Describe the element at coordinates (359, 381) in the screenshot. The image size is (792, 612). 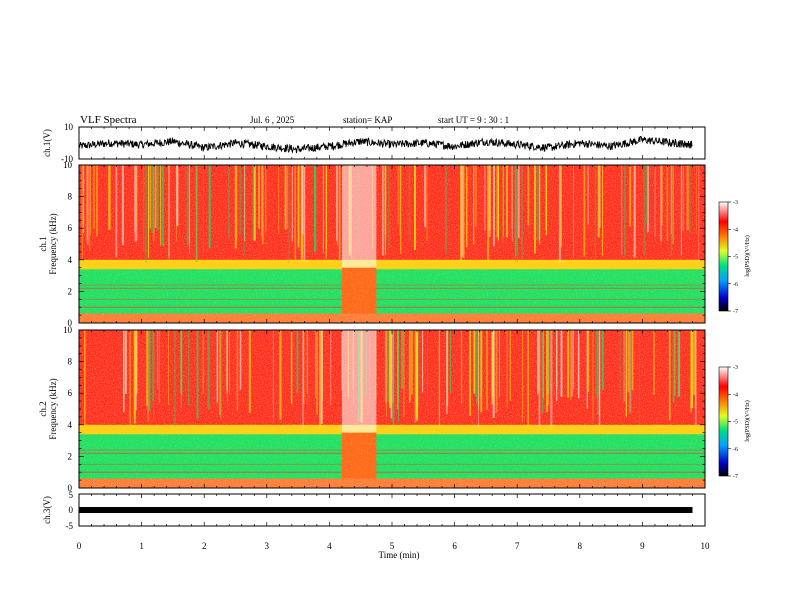
I see `spectrum-gap-upper` at that location.